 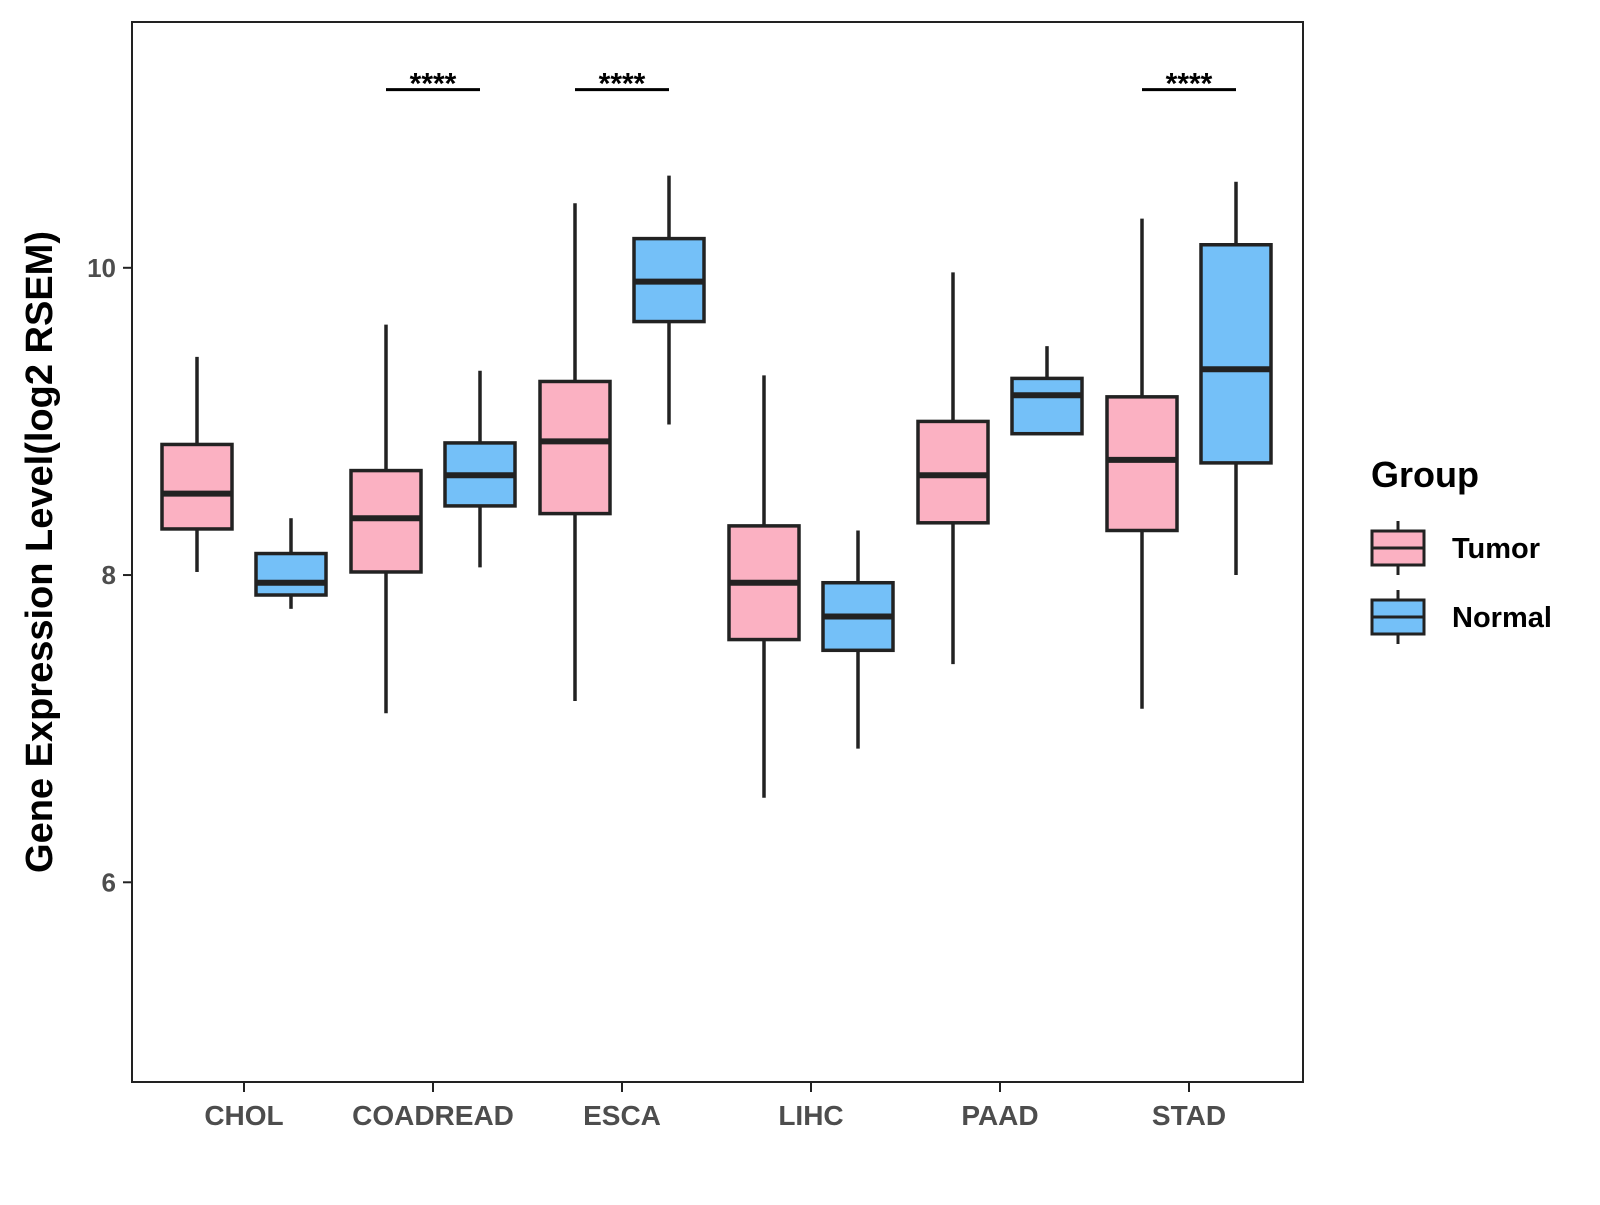 I want to click on significance-annotations: **** **** ****, so click(x=811, y=84).